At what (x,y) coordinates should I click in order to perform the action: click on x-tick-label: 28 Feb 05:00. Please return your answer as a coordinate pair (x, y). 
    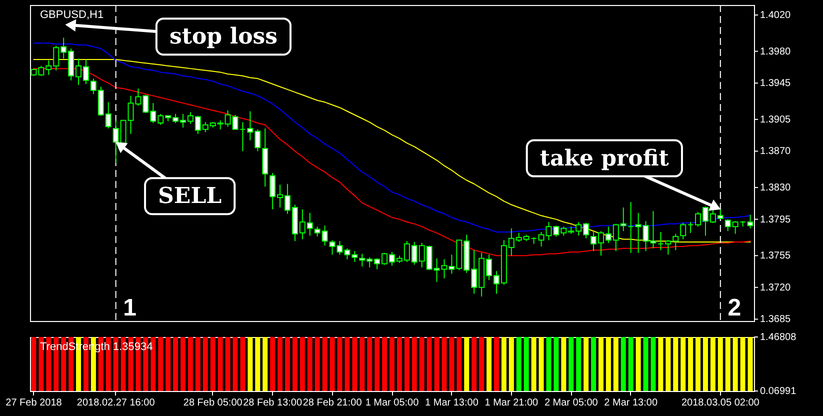
    Looking at the image, I should click on (213, 403).